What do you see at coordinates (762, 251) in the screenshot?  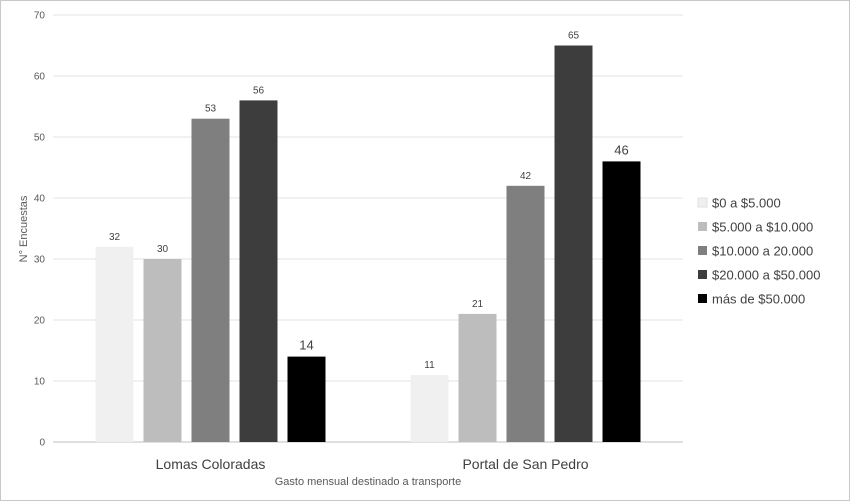 I see `legend-label: $10.000 a 20.000` at bounding box center [762, 251].